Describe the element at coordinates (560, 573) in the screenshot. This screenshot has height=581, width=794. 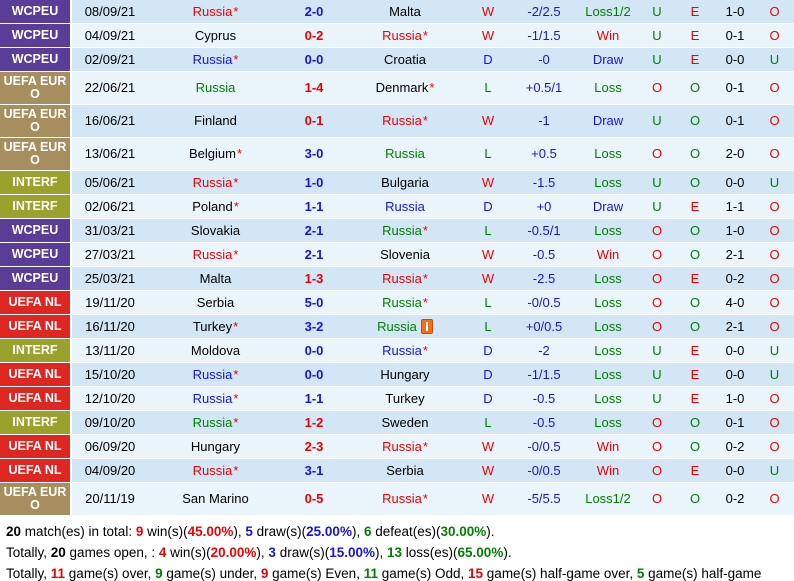
I see `summary-segment: game(s) half-game over,` at that location.